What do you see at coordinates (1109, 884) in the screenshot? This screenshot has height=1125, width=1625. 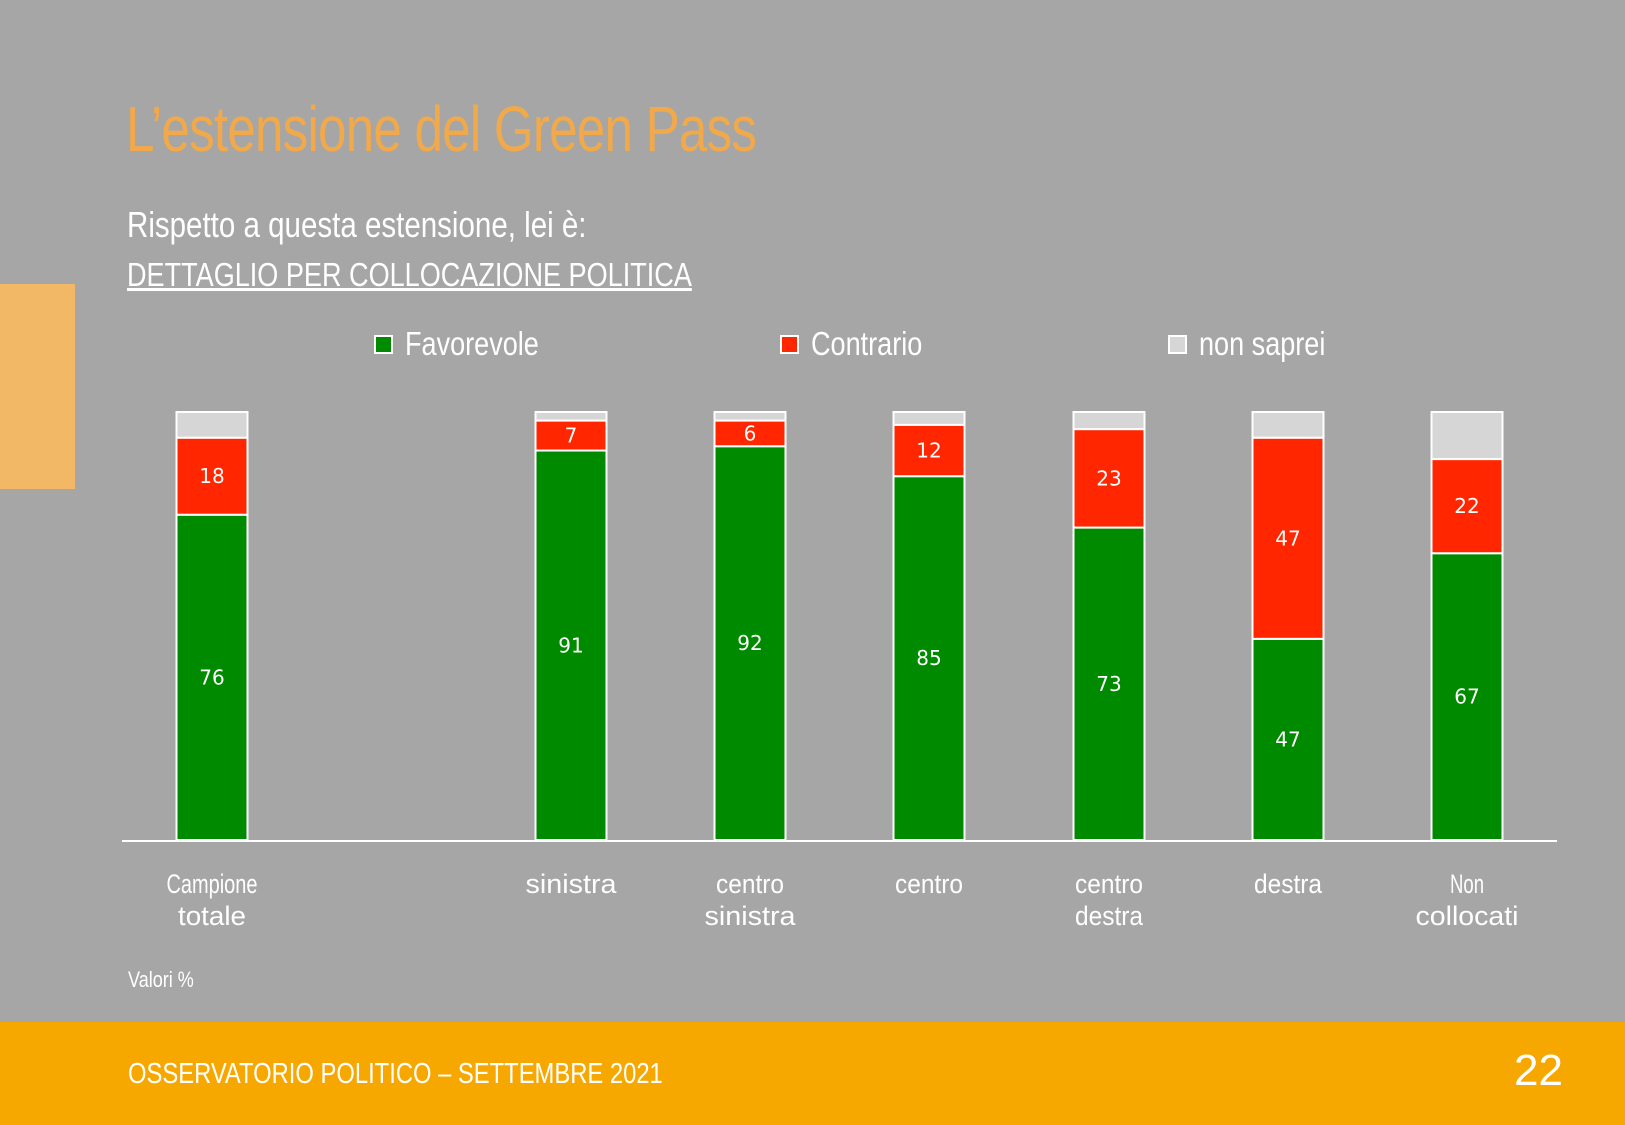 I see `category-label-4-0: centro` at bounding box center [1109, 884].